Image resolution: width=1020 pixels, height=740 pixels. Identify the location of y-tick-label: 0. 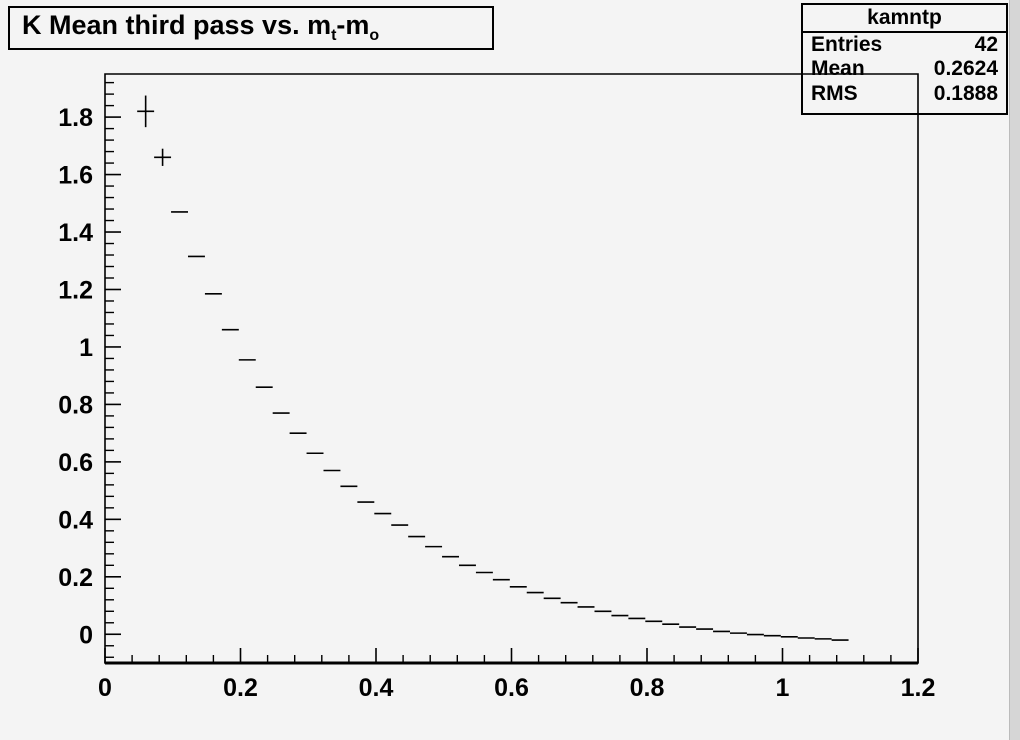
(86, 635).